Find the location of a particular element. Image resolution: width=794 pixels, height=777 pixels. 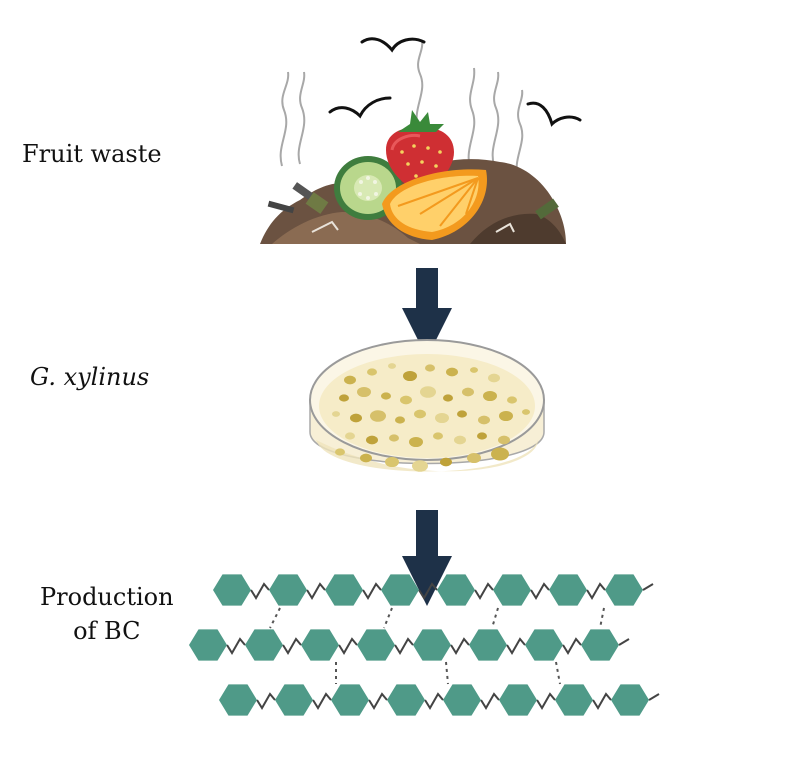

petri-dish is located at coordinates (427, 405).